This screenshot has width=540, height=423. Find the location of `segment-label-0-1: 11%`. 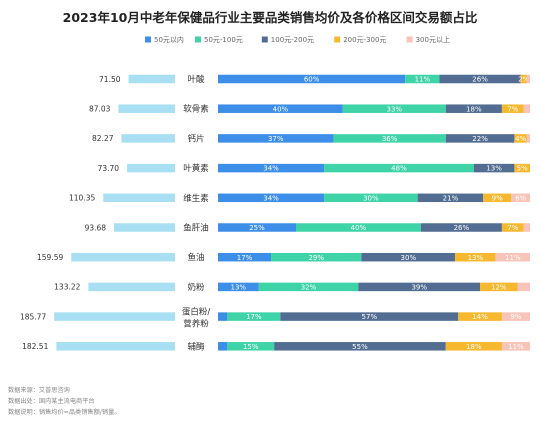

segment-label-0-1: 11% is located at coordinates (423, 80).